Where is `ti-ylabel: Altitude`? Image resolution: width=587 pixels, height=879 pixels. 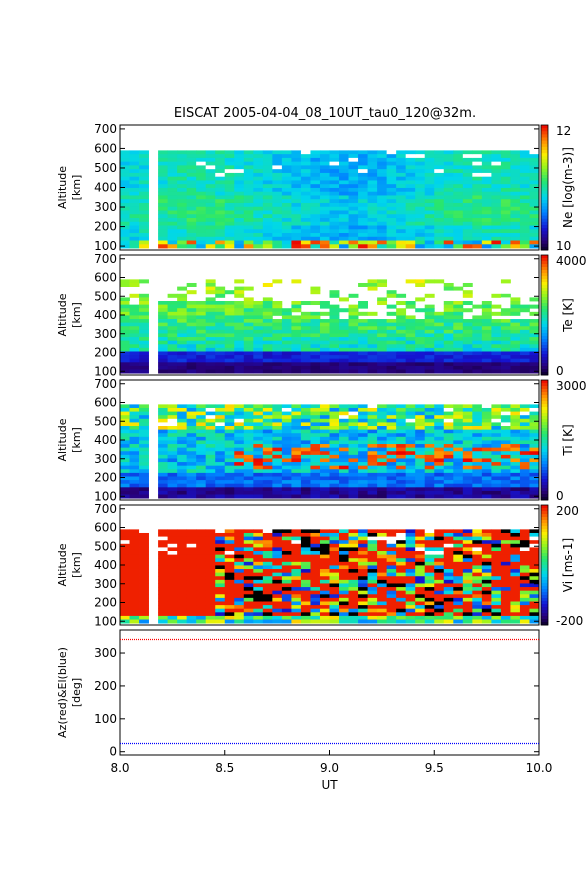
ti-ylabel: Altitude is located at coordinates (62, 439).